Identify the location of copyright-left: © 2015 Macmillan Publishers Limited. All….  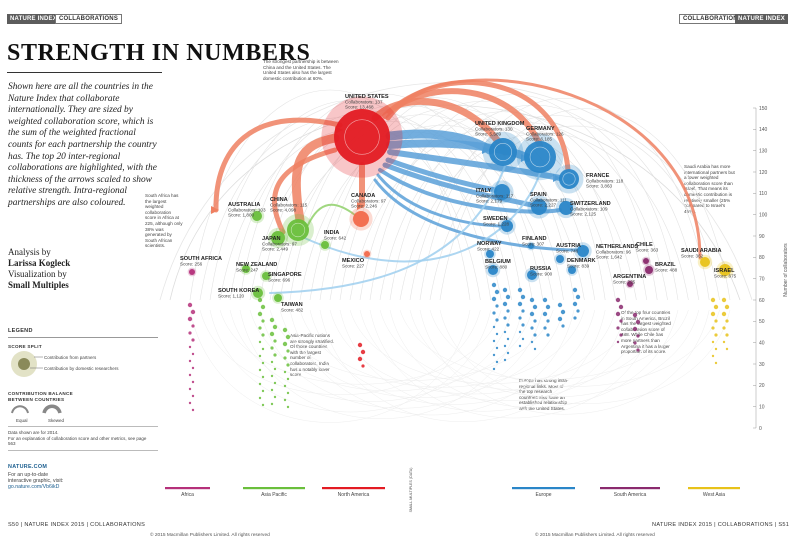
(210, 535).